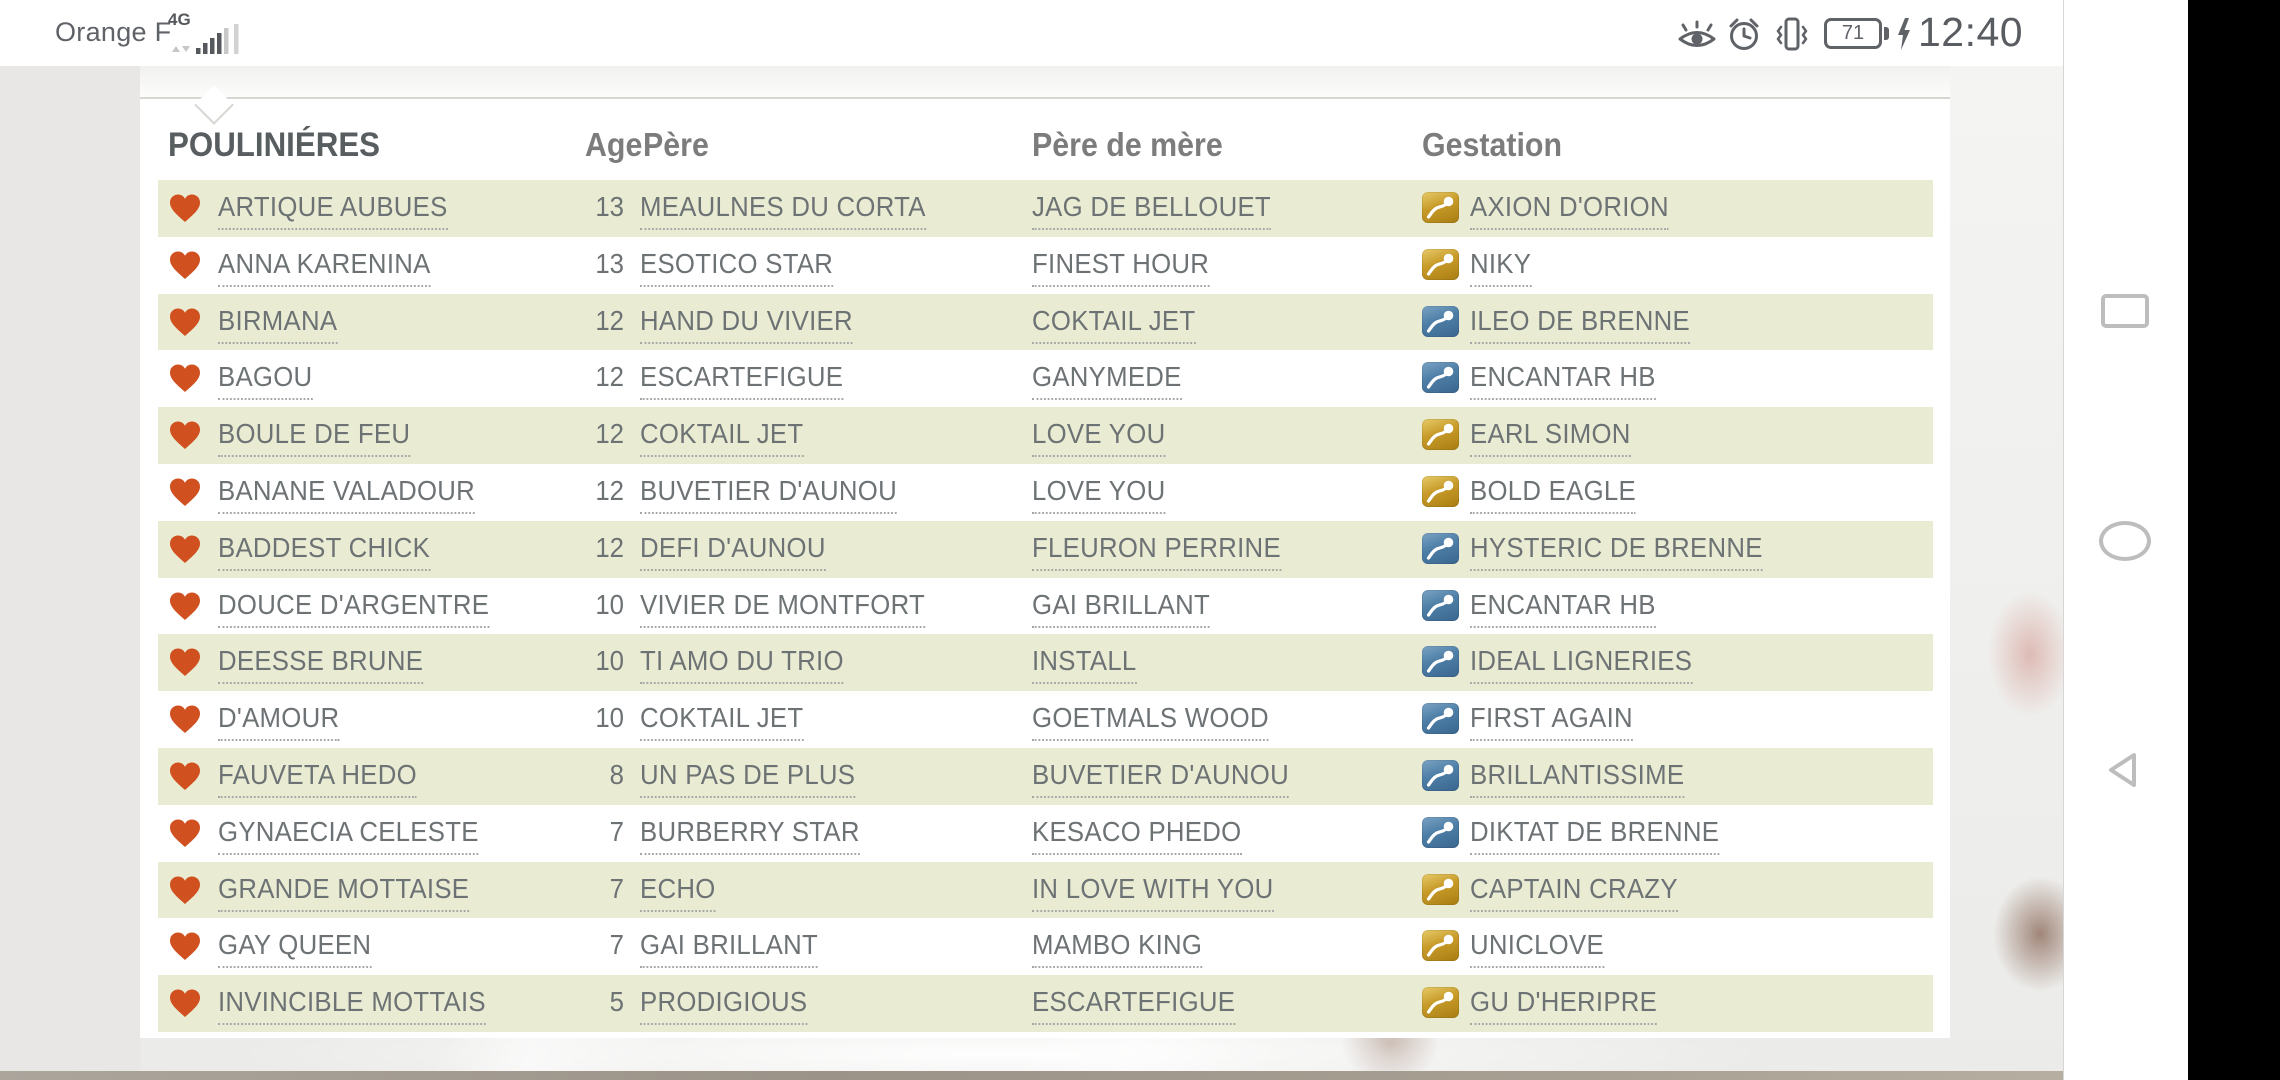 The image size is (2280, 1080). Describe the element at coordinates (1537, 949) in the screenshot. I see `gestation-sire-link: UNICLOVE` at that location.